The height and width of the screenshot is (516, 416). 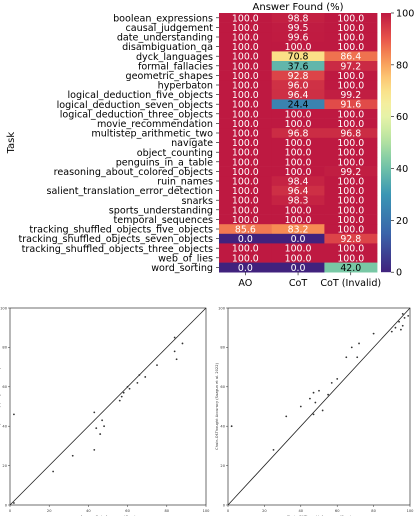 I want to click on row-label: reasoning_about_colored_objects, so click(x=133, y=172).